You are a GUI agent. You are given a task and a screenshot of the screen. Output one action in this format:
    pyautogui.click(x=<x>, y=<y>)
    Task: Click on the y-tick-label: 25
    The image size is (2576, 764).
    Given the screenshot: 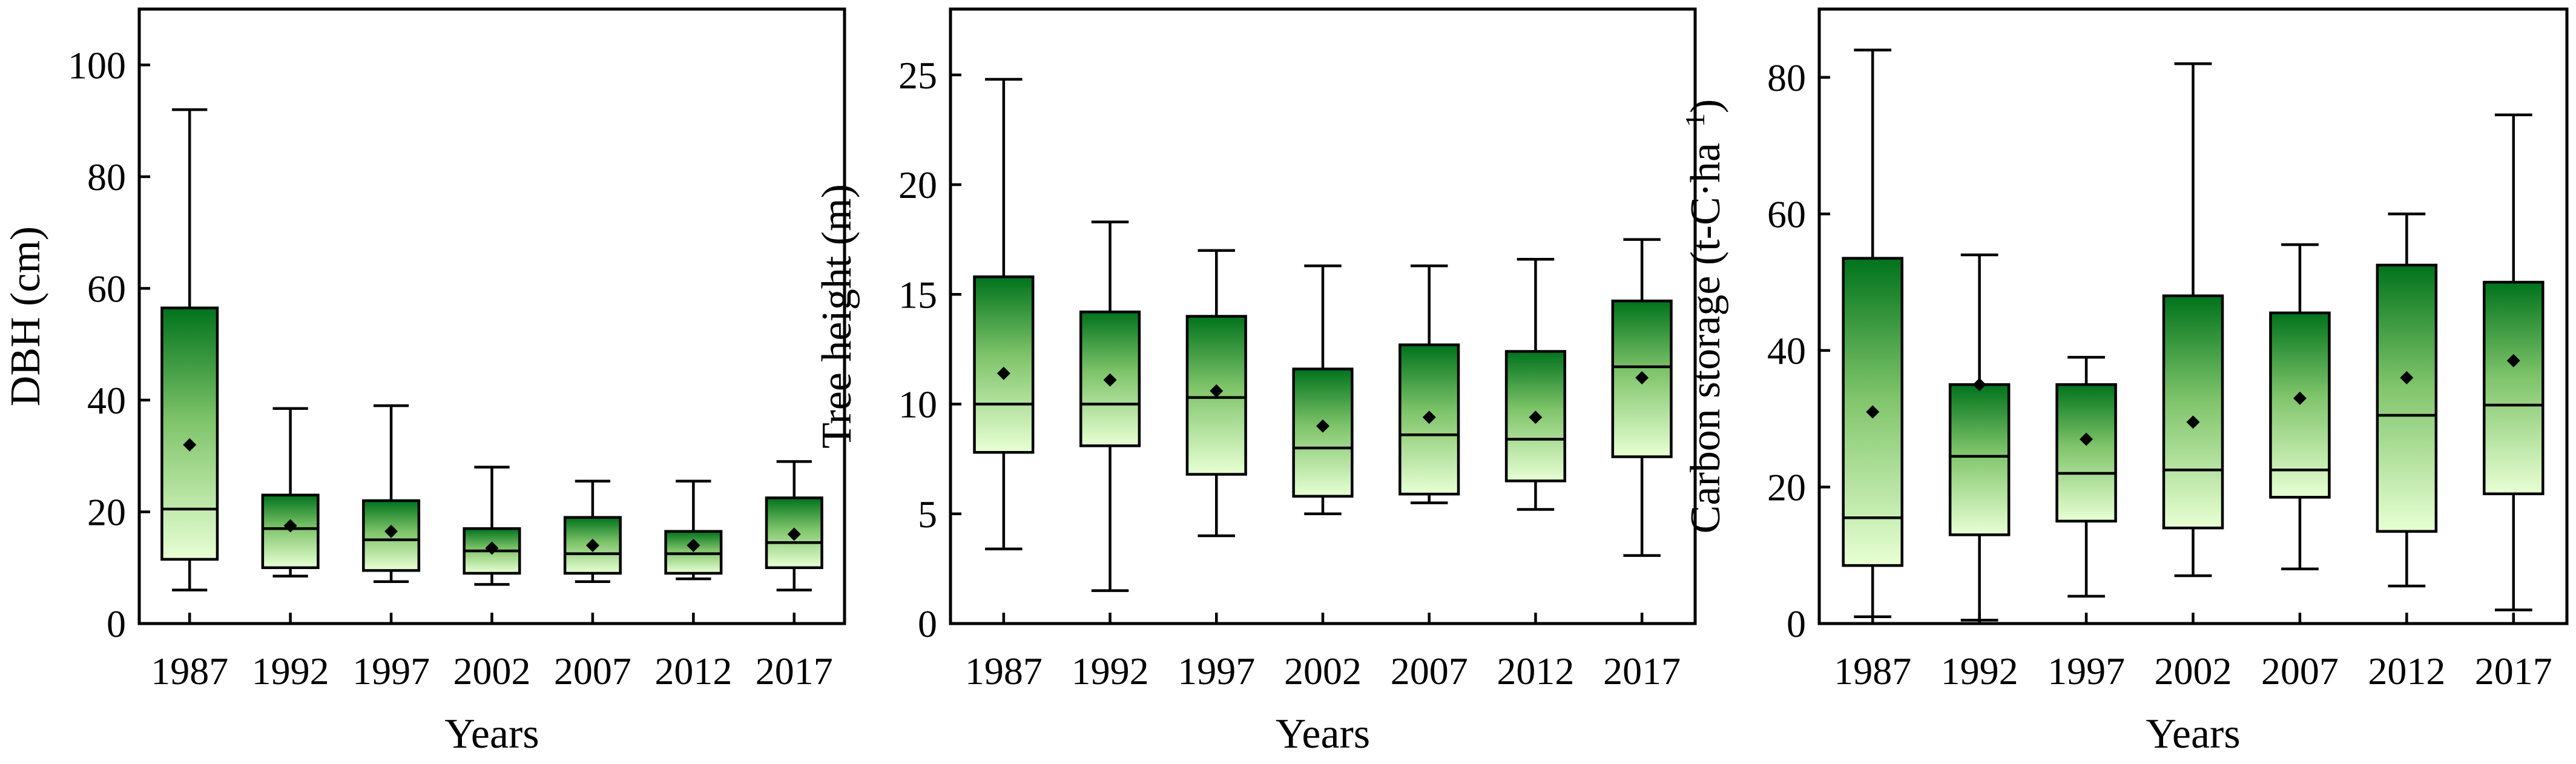 What is the action you would take?
    pyautogui.click(x=917, y=75)
    